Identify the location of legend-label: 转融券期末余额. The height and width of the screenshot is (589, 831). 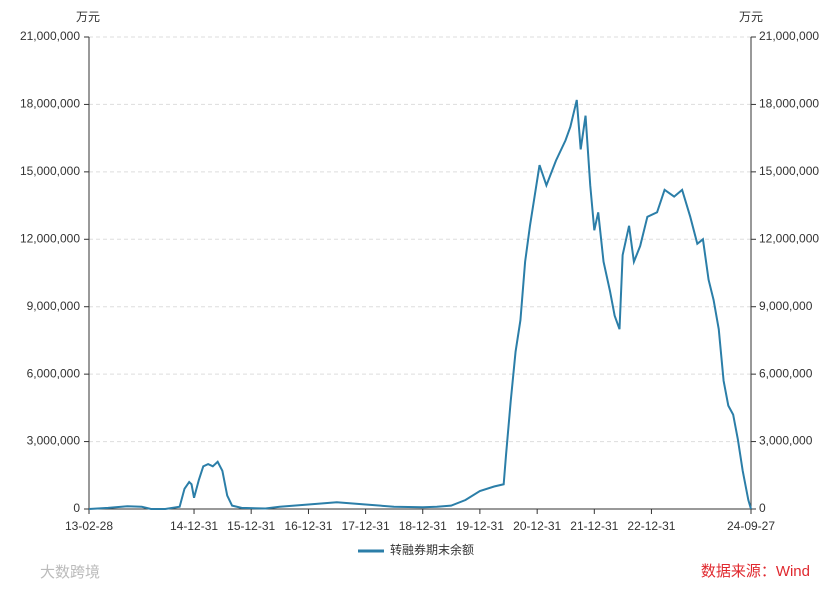
(432, 549).